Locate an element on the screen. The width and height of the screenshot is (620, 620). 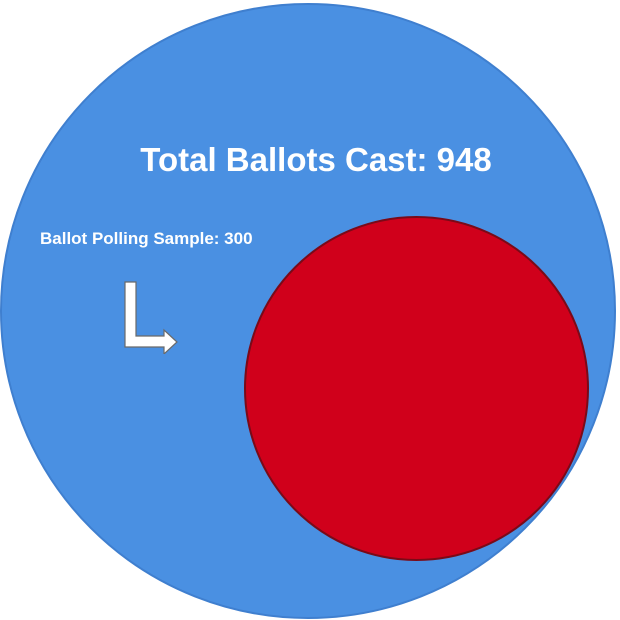
sample-label: Ballot Polling Sample: 300 is located at coordinates (146, 238).